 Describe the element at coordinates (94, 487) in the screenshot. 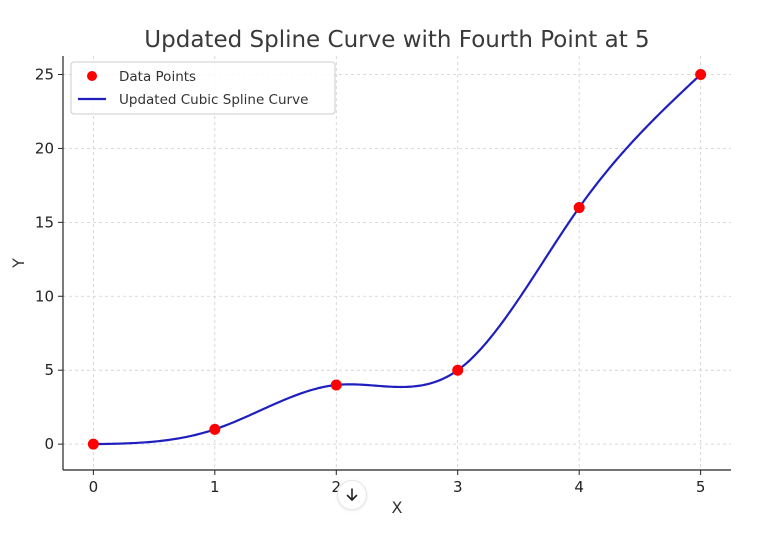

I see `x-tick-label: 0` at that location.